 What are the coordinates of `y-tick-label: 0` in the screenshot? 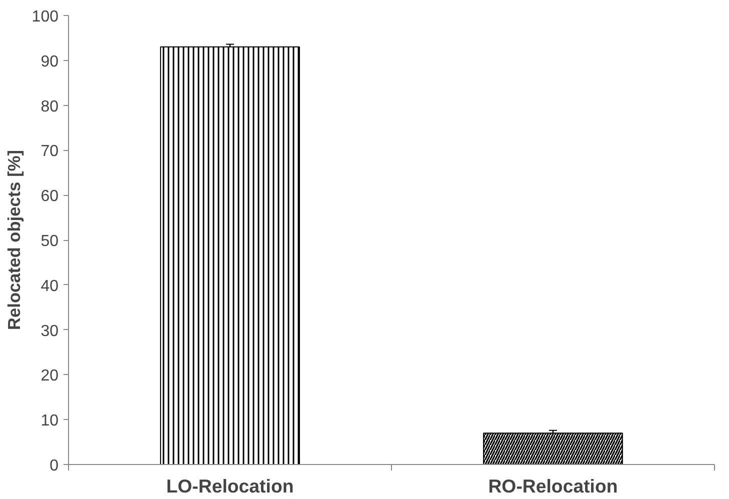 It's located at (54, 466).